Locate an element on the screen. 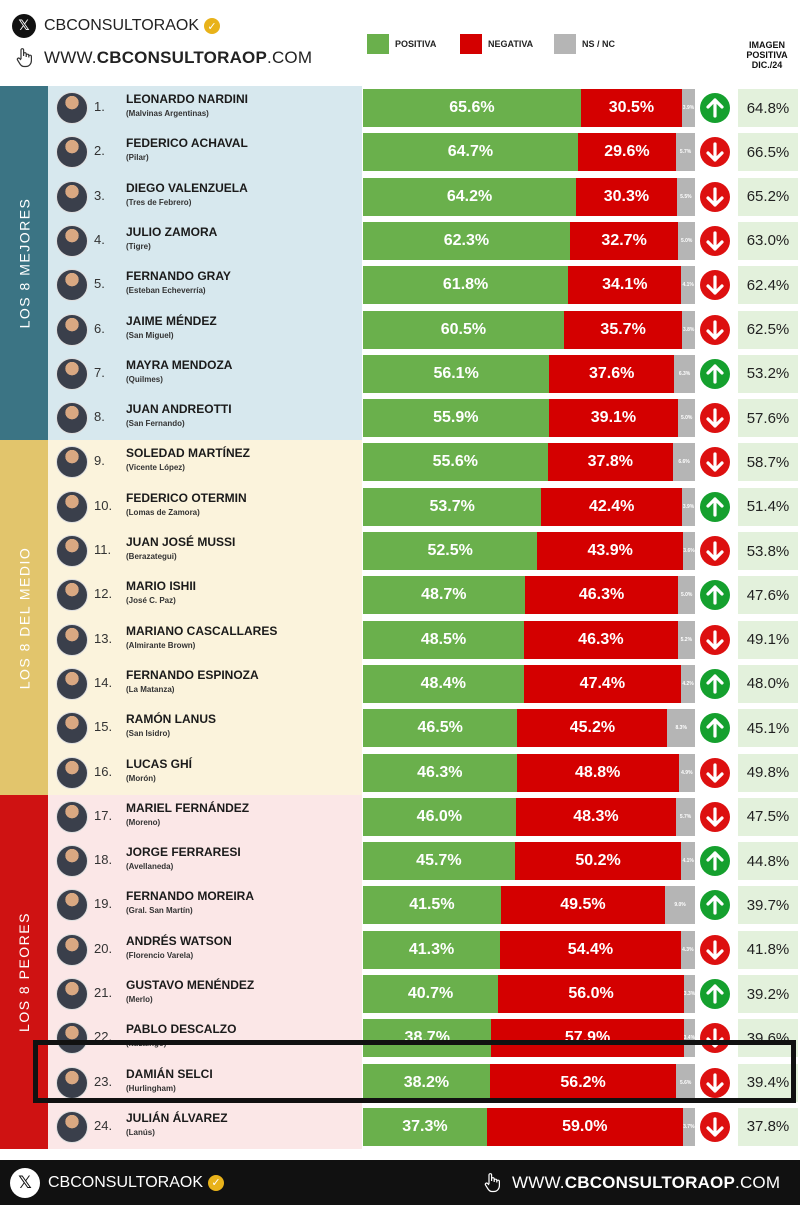  bar-negative: 47.4% is located at coordinates (602, 683).